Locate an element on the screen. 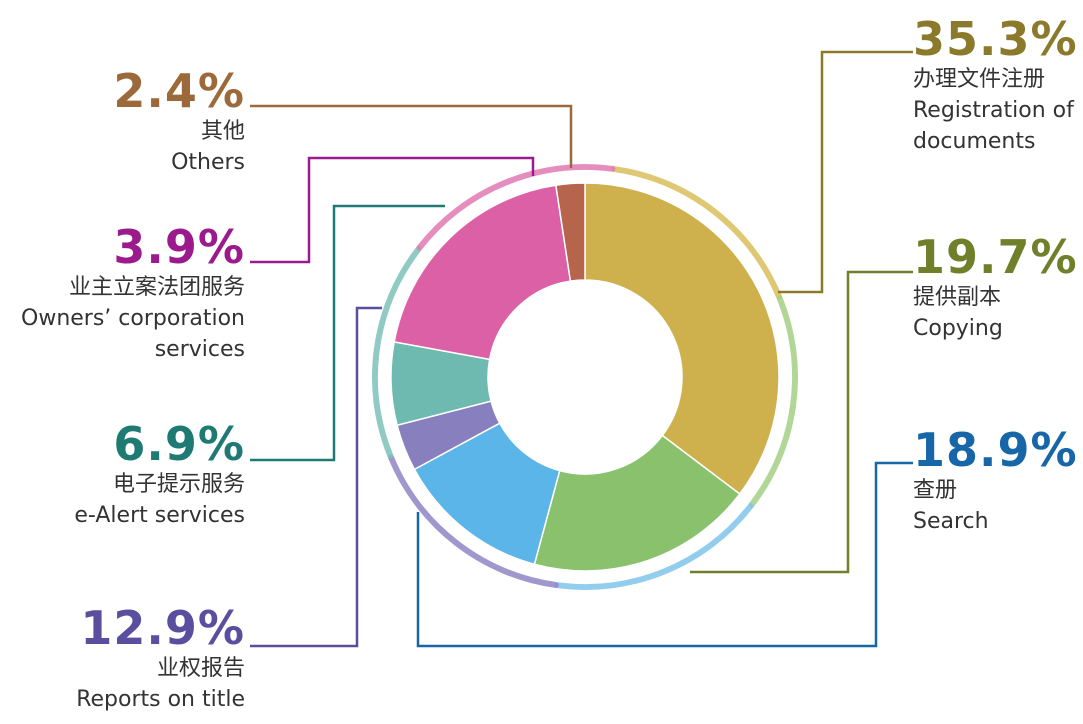 This screenshot has height=724, width=1083. leader-line-others is located at coordinates (411, 136).